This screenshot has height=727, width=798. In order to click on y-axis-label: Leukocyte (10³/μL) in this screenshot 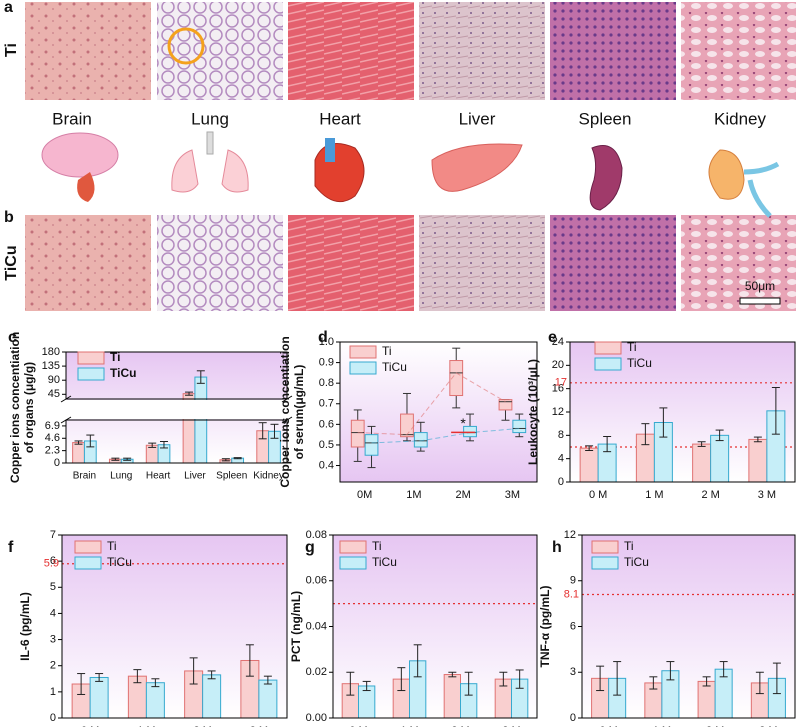, I will do `click(533, 412)`.